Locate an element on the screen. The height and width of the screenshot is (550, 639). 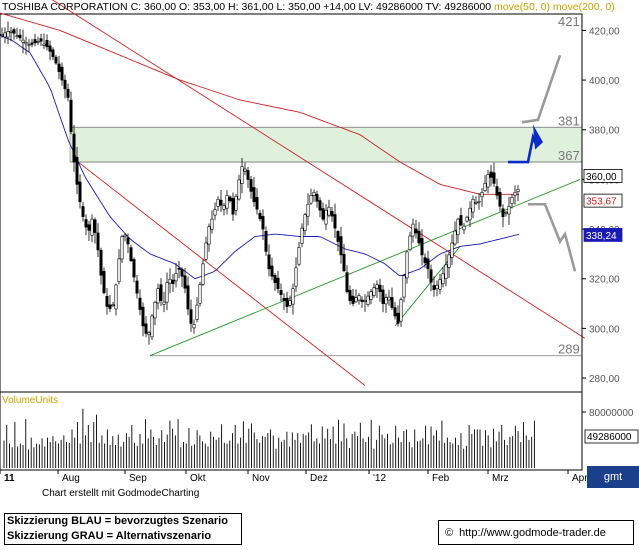
blue-arrow-head is located at coordinates (538, 137).